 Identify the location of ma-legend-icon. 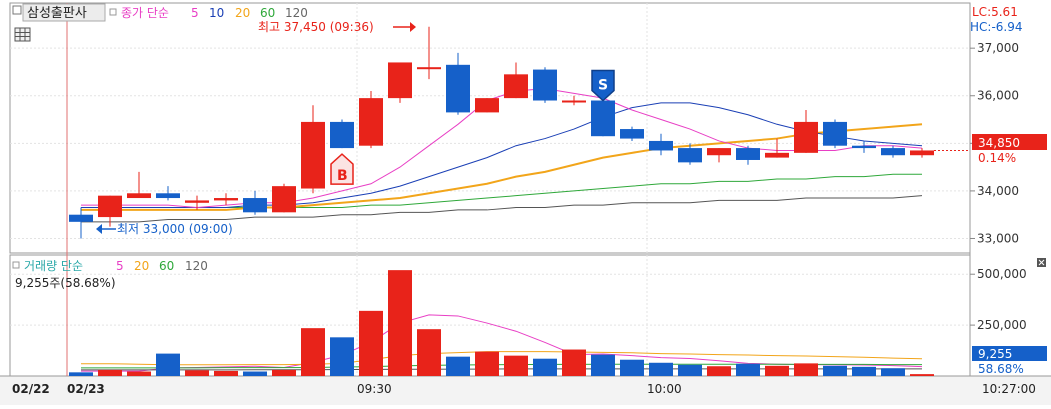
(113, 12).